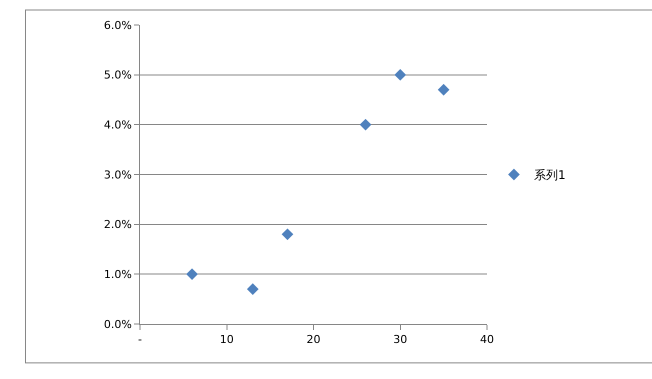  I want to click on x-tick-label: -, so click(140, 339).